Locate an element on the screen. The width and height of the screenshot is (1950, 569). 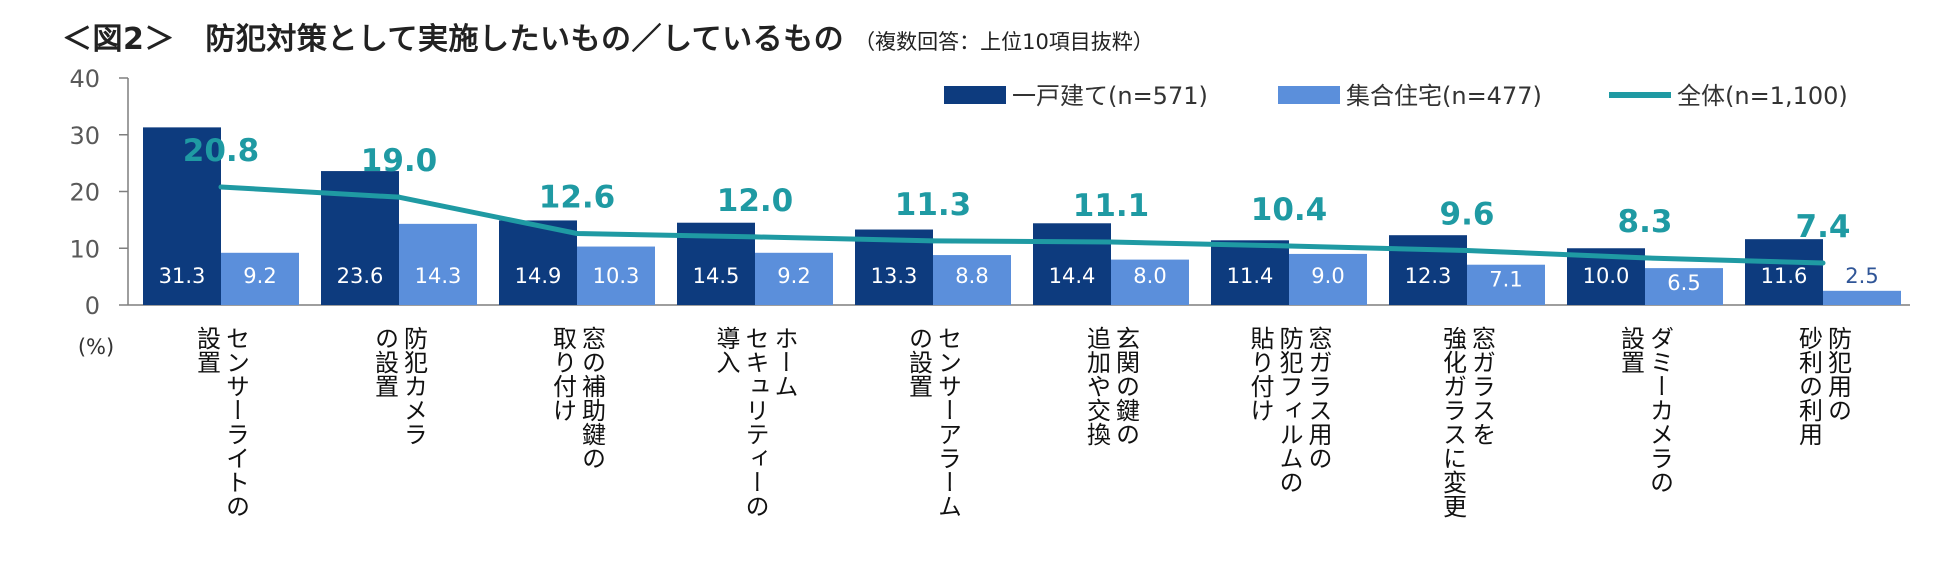
line-label-total: 11.1 is located at coordinates (1111, 206).